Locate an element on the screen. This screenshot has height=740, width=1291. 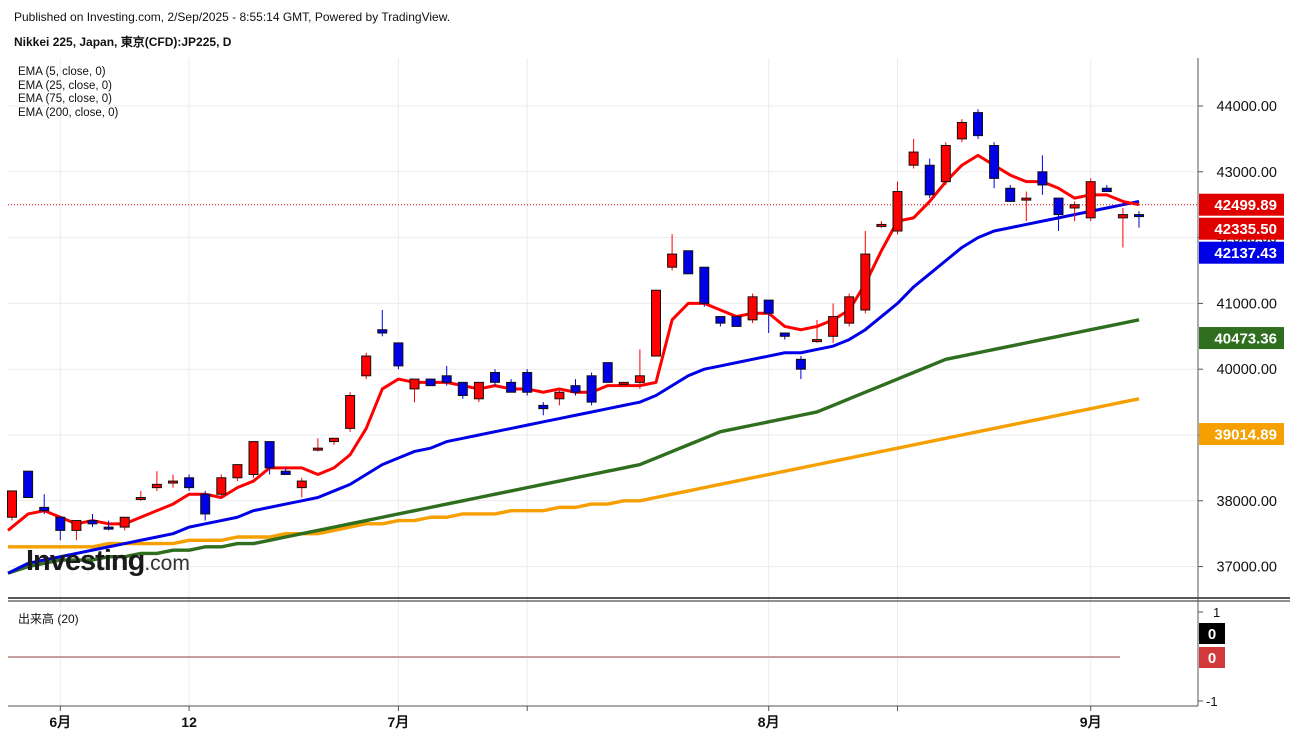
price-badge-label: 40473.36 is located at coordinates (1245, 339).